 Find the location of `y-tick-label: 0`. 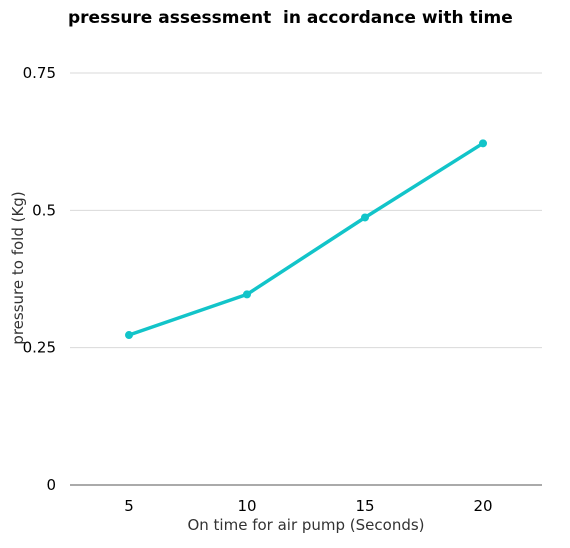

y-tick-label: 0 is located at coordinates (51, 485).